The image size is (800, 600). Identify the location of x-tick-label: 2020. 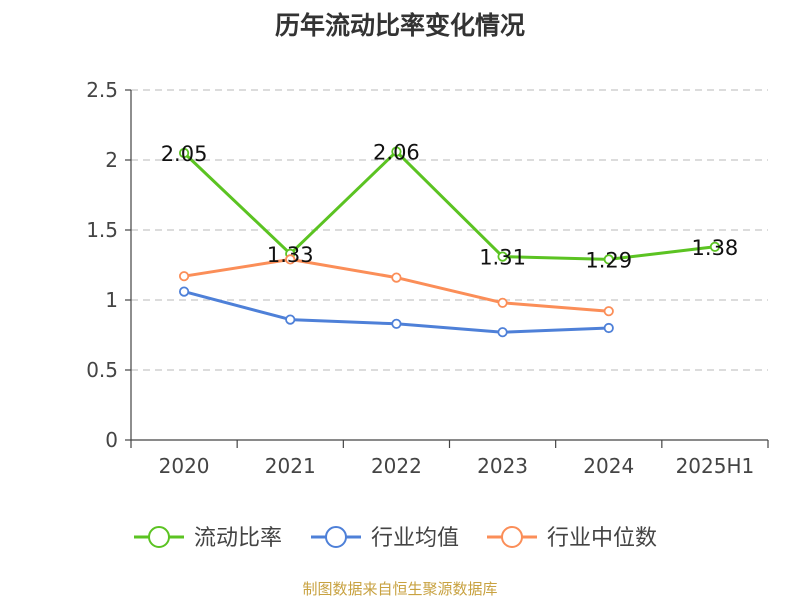
(184, 466).